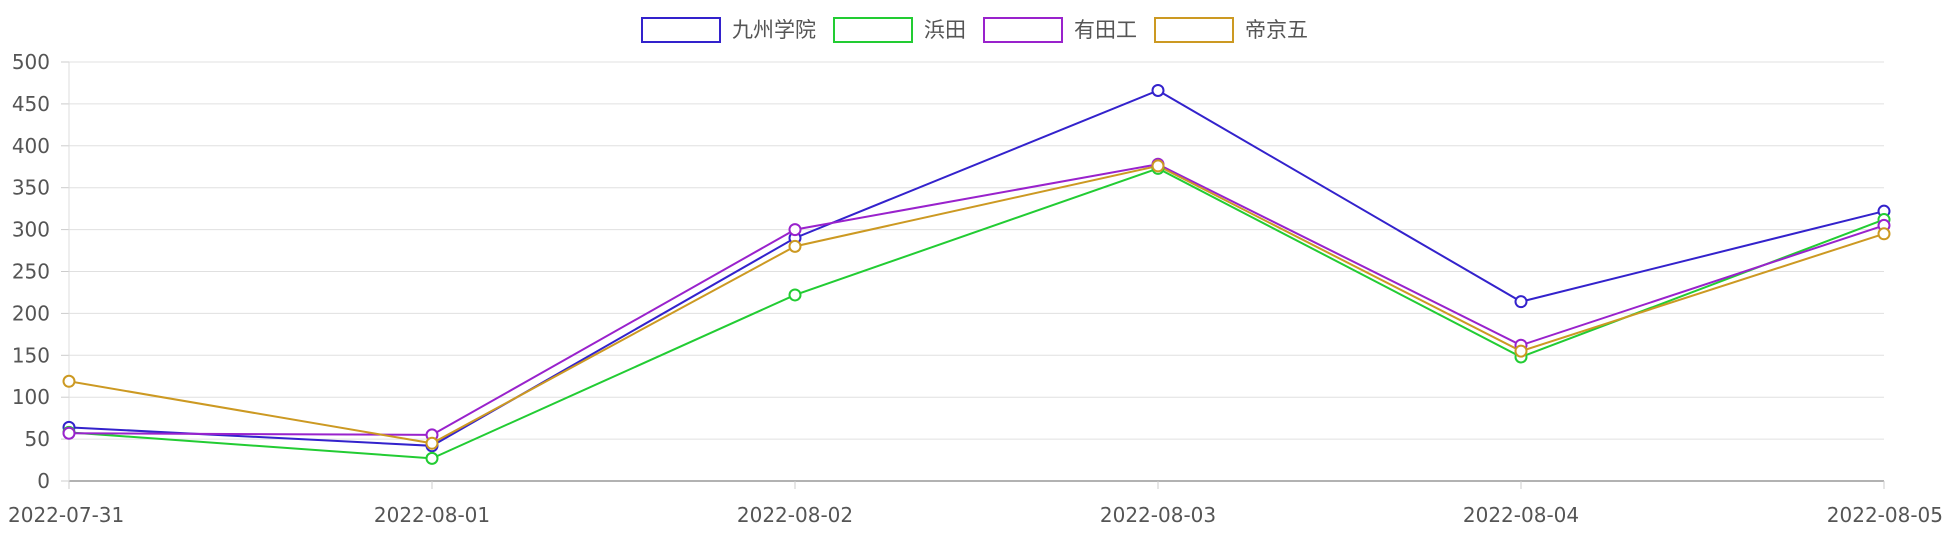  I want to click on y-tick-label: 500, so click(31, 62).